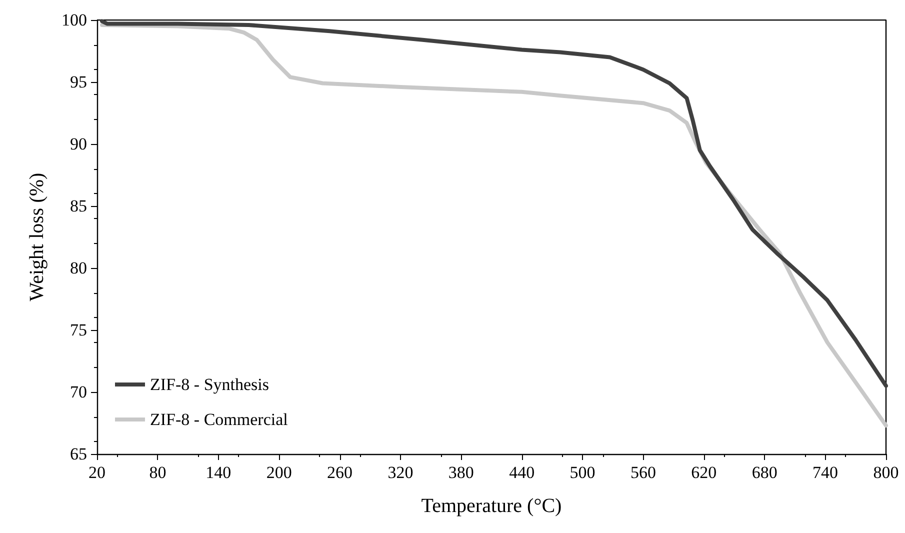 This screenshot has height=533, width=905. What do you see at coordinates (219, 472) in the screenshot?
I see `x-tick-label: 140` at bounding box center [219, 472].